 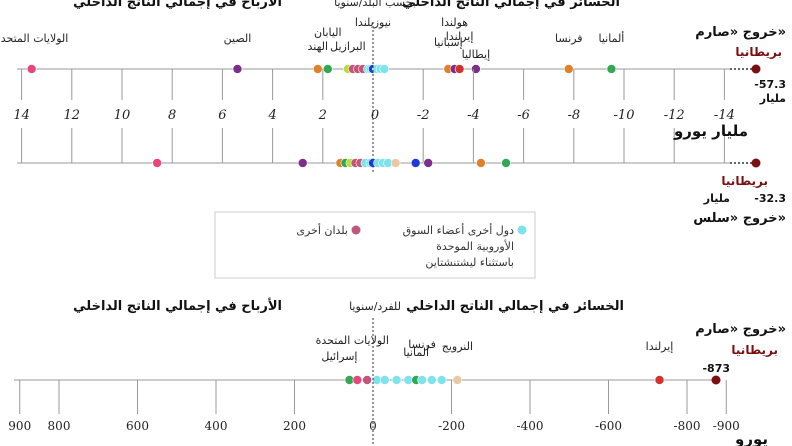 What do you see at coordinates (19, 426) in the screenshot?
I see `bottom-tick-label: 900` at bounding box center [19, 426].